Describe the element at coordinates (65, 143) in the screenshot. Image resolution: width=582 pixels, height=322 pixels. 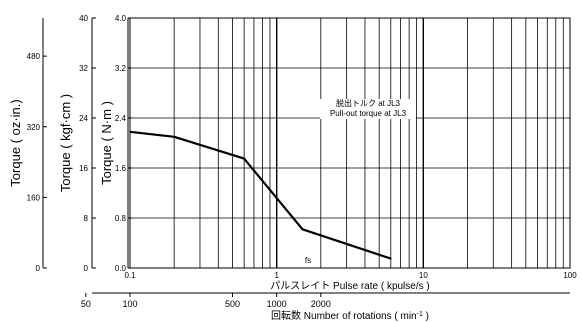
I see `y-axis-label-kgfcm: Torque ( kgf·cm )` at that location.